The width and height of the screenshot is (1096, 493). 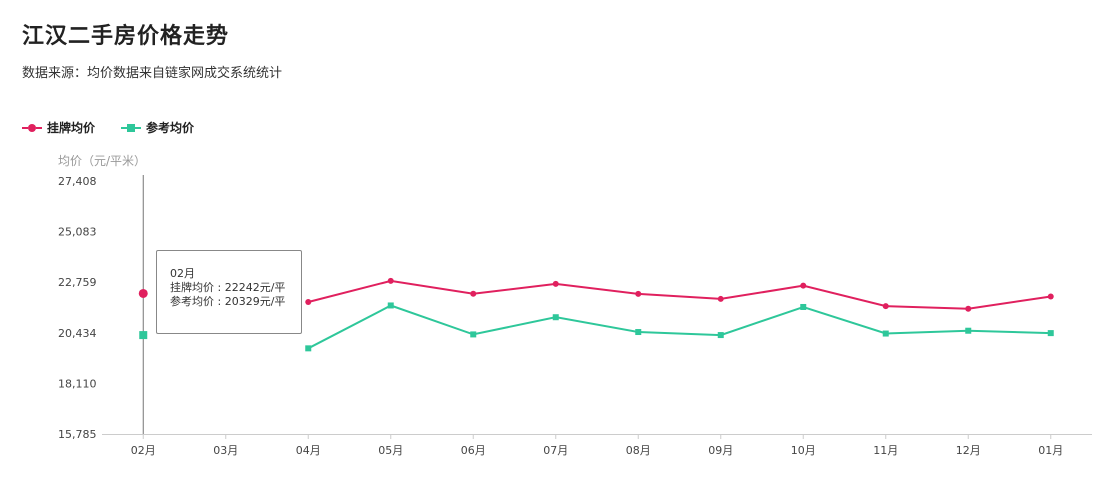 I want to click on x-tick-label: 06月, so click(x=473, y=450).